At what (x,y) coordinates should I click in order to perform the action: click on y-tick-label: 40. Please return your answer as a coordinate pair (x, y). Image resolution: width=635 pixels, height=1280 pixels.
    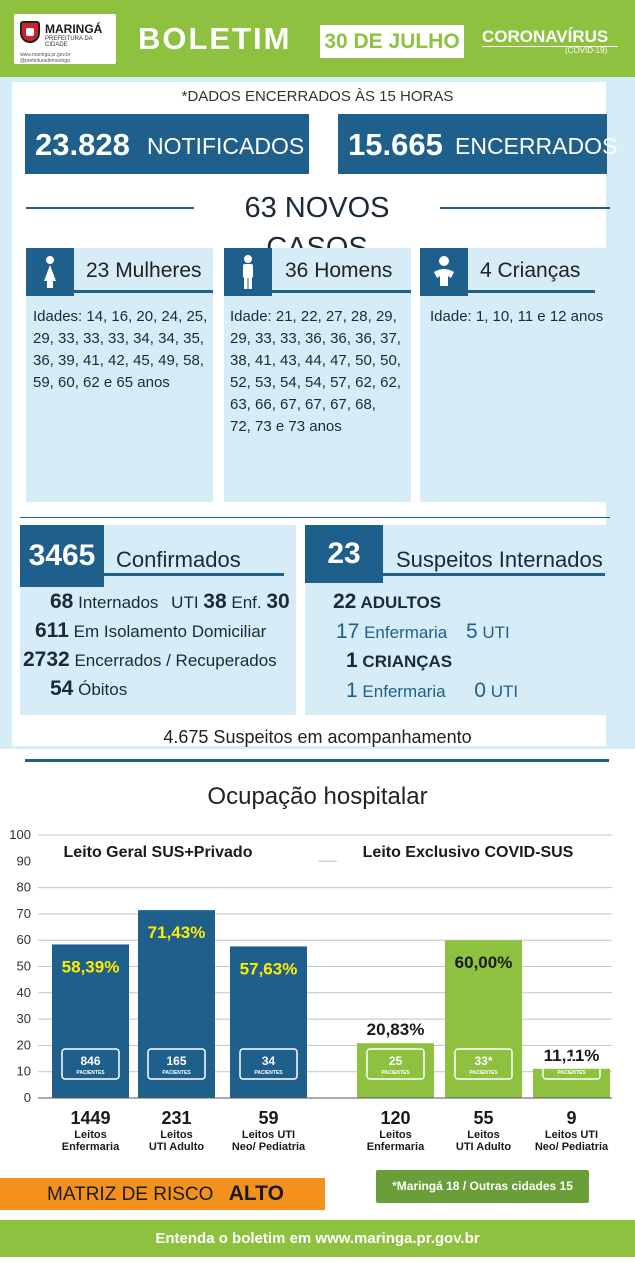
    Looking at the image, I should click on (24, 992).